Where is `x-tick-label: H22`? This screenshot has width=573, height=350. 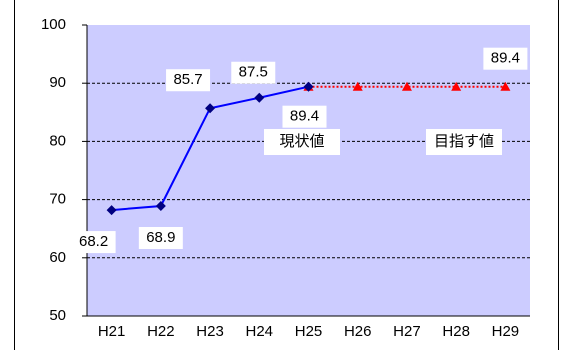 x-tick-label: H22 is located at coordinates (161, 331).